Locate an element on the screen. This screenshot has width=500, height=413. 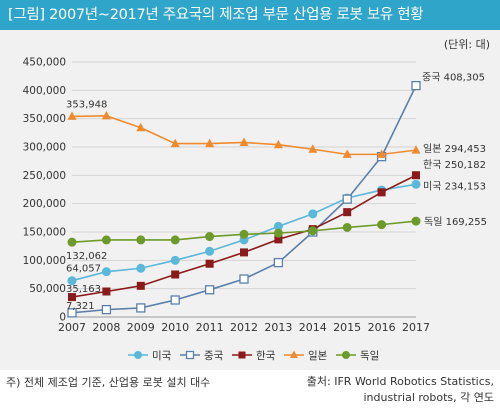
legend-label: 미국 is located at coordinates (162, 356).